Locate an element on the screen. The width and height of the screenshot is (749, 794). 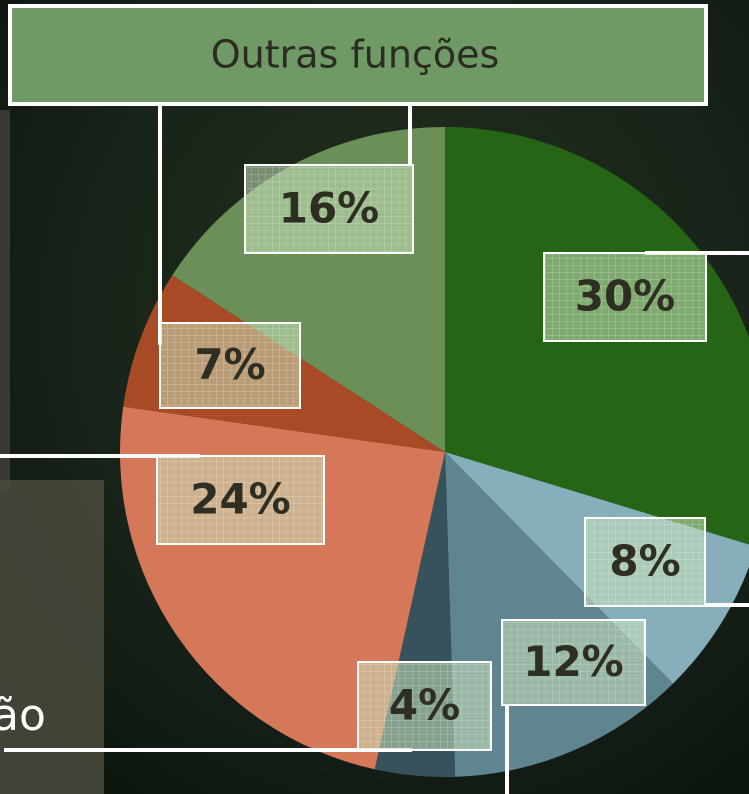
data-label: 24% is located at coordinates (240, 499).